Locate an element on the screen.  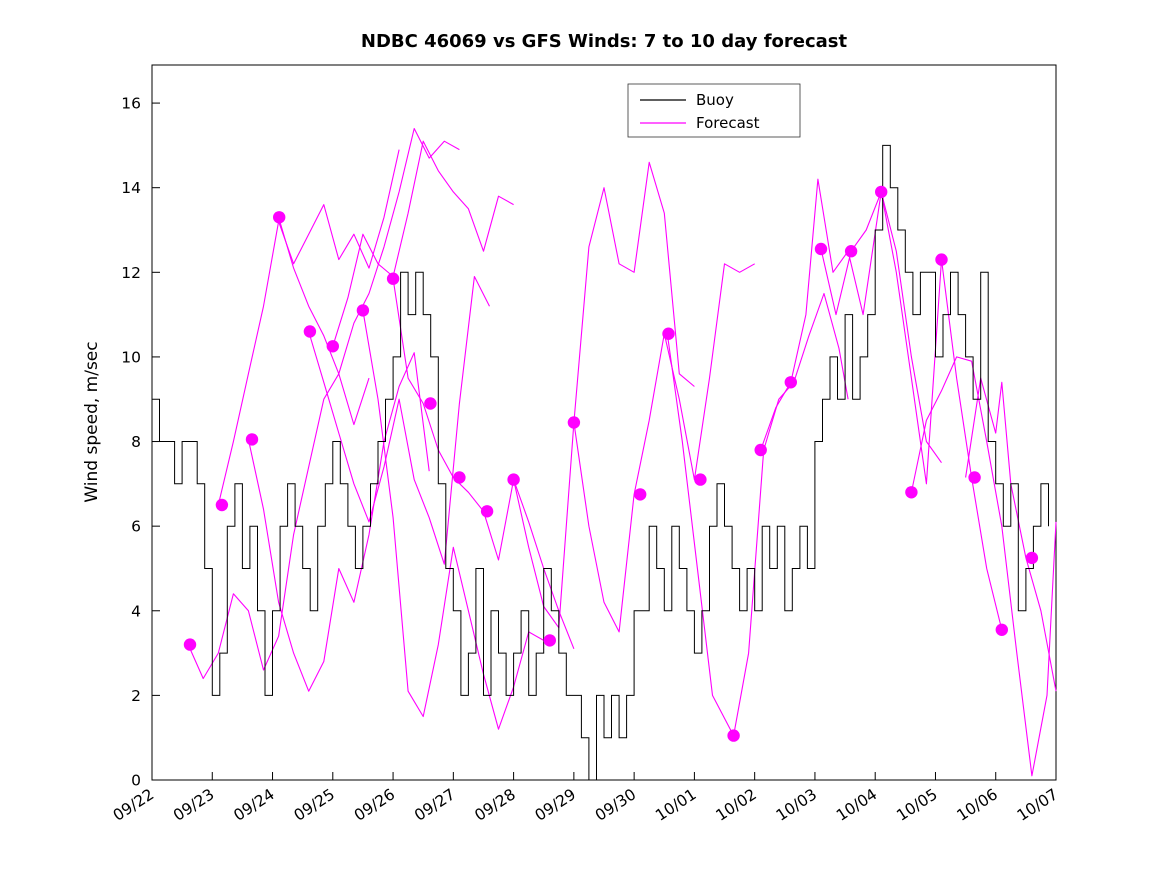
x-tick-label: 09/23 is located at coordinates (193, 804).